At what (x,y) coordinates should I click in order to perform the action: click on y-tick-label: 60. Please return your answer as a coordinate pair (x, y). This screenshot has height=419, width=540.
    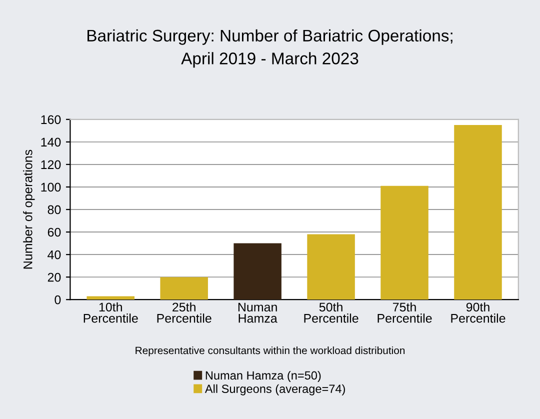
    Looking at the image, I should click on (54, 232).